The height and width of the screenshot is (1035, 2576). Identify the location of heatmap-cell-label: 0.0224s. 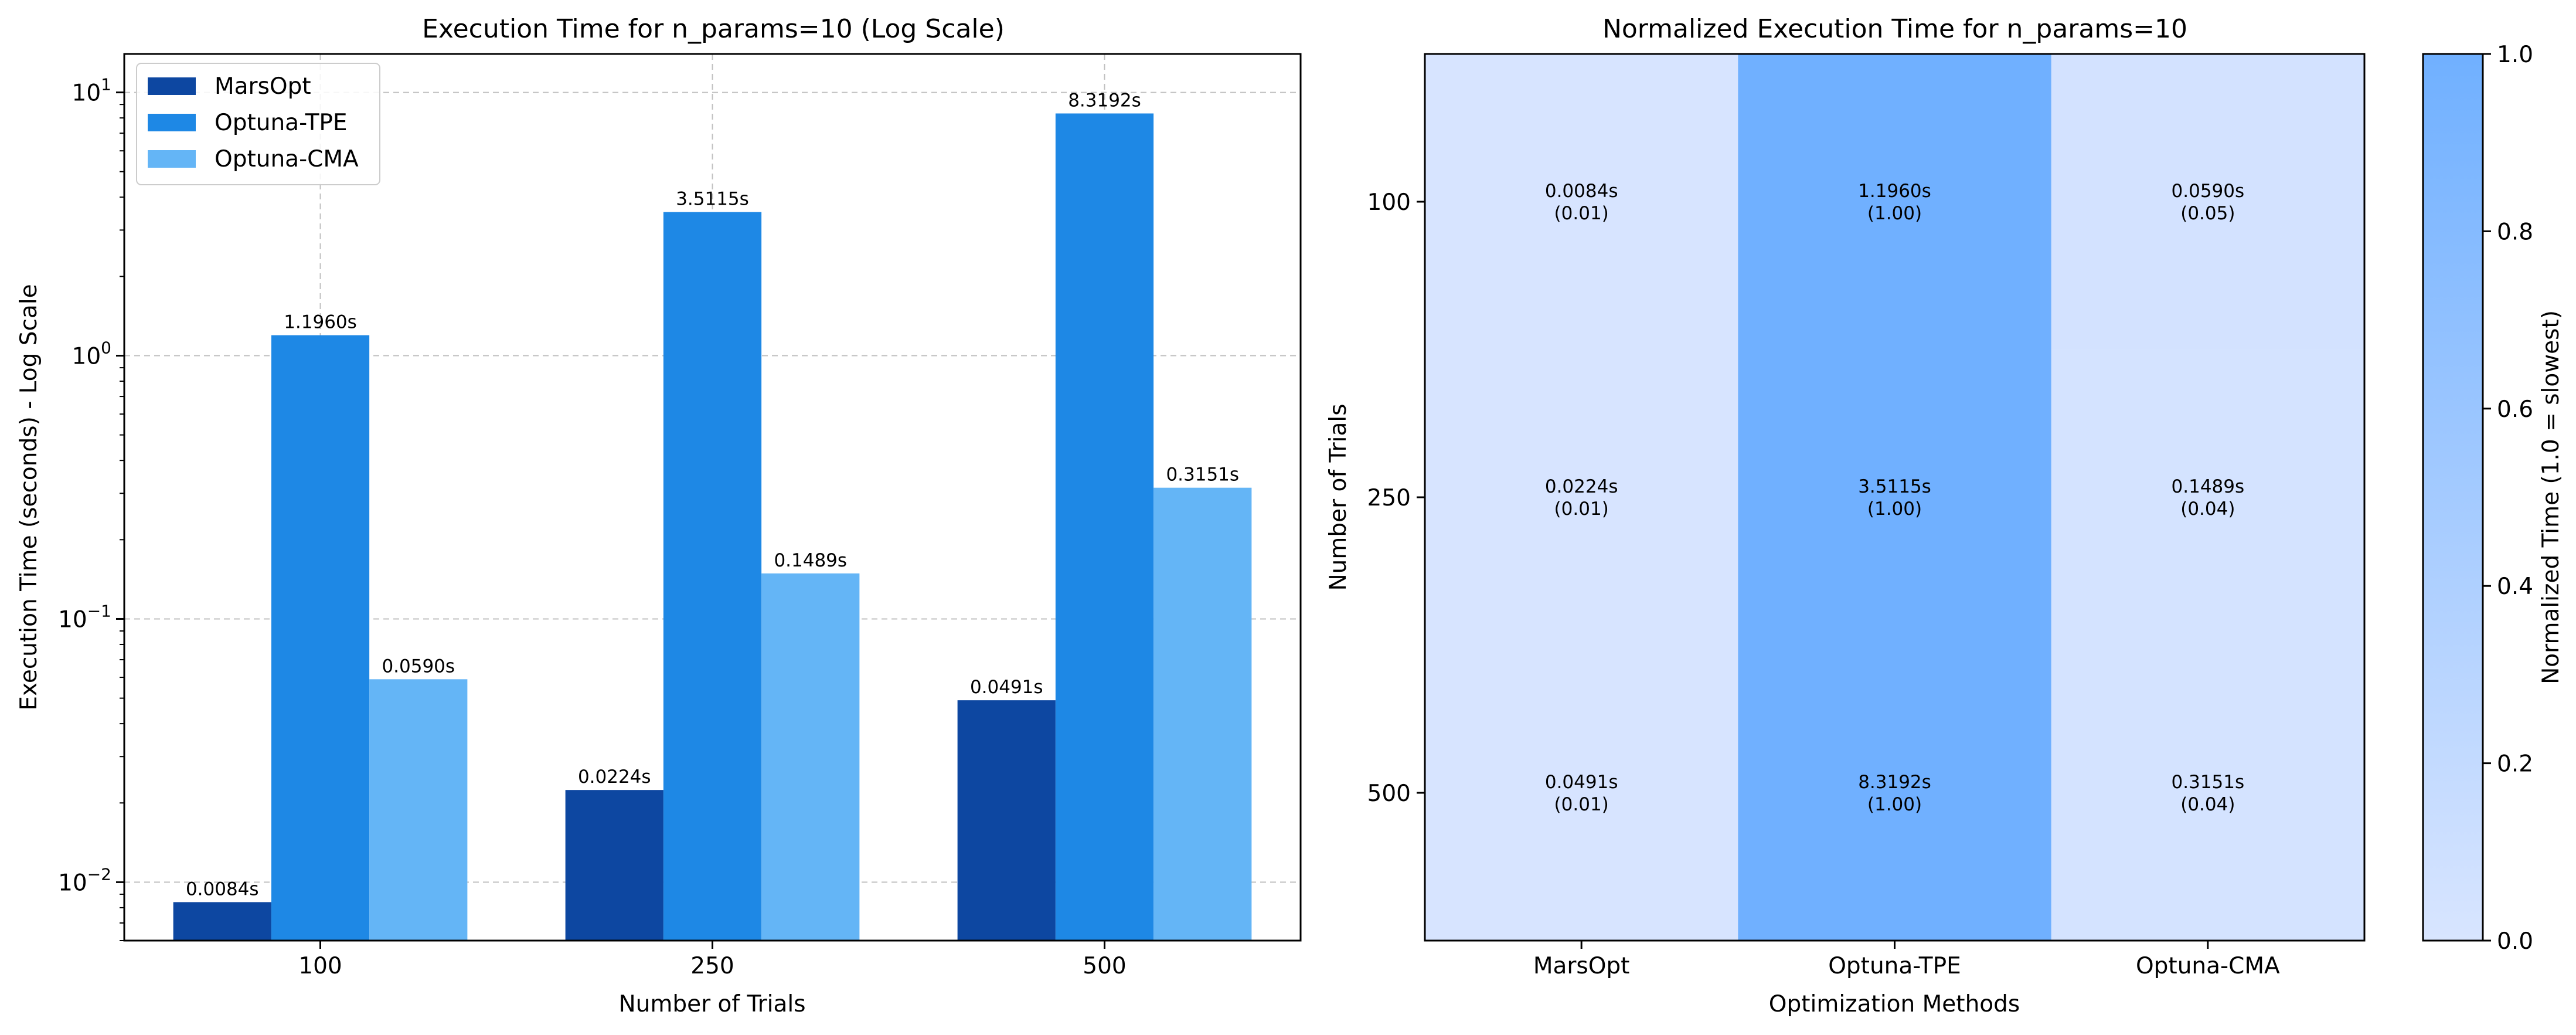
(1581, 487).